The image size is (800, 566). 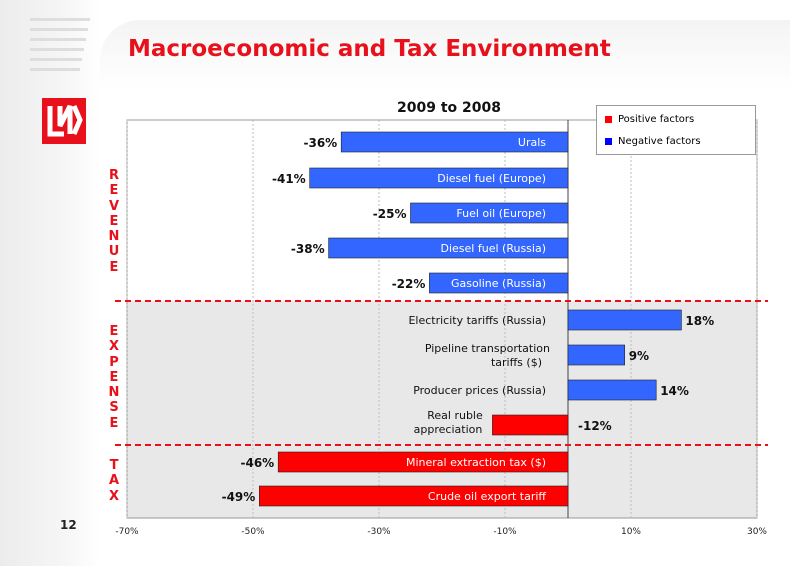 I want to click on category-label: Fuel oil (Europe), so click(x=501, y=213).